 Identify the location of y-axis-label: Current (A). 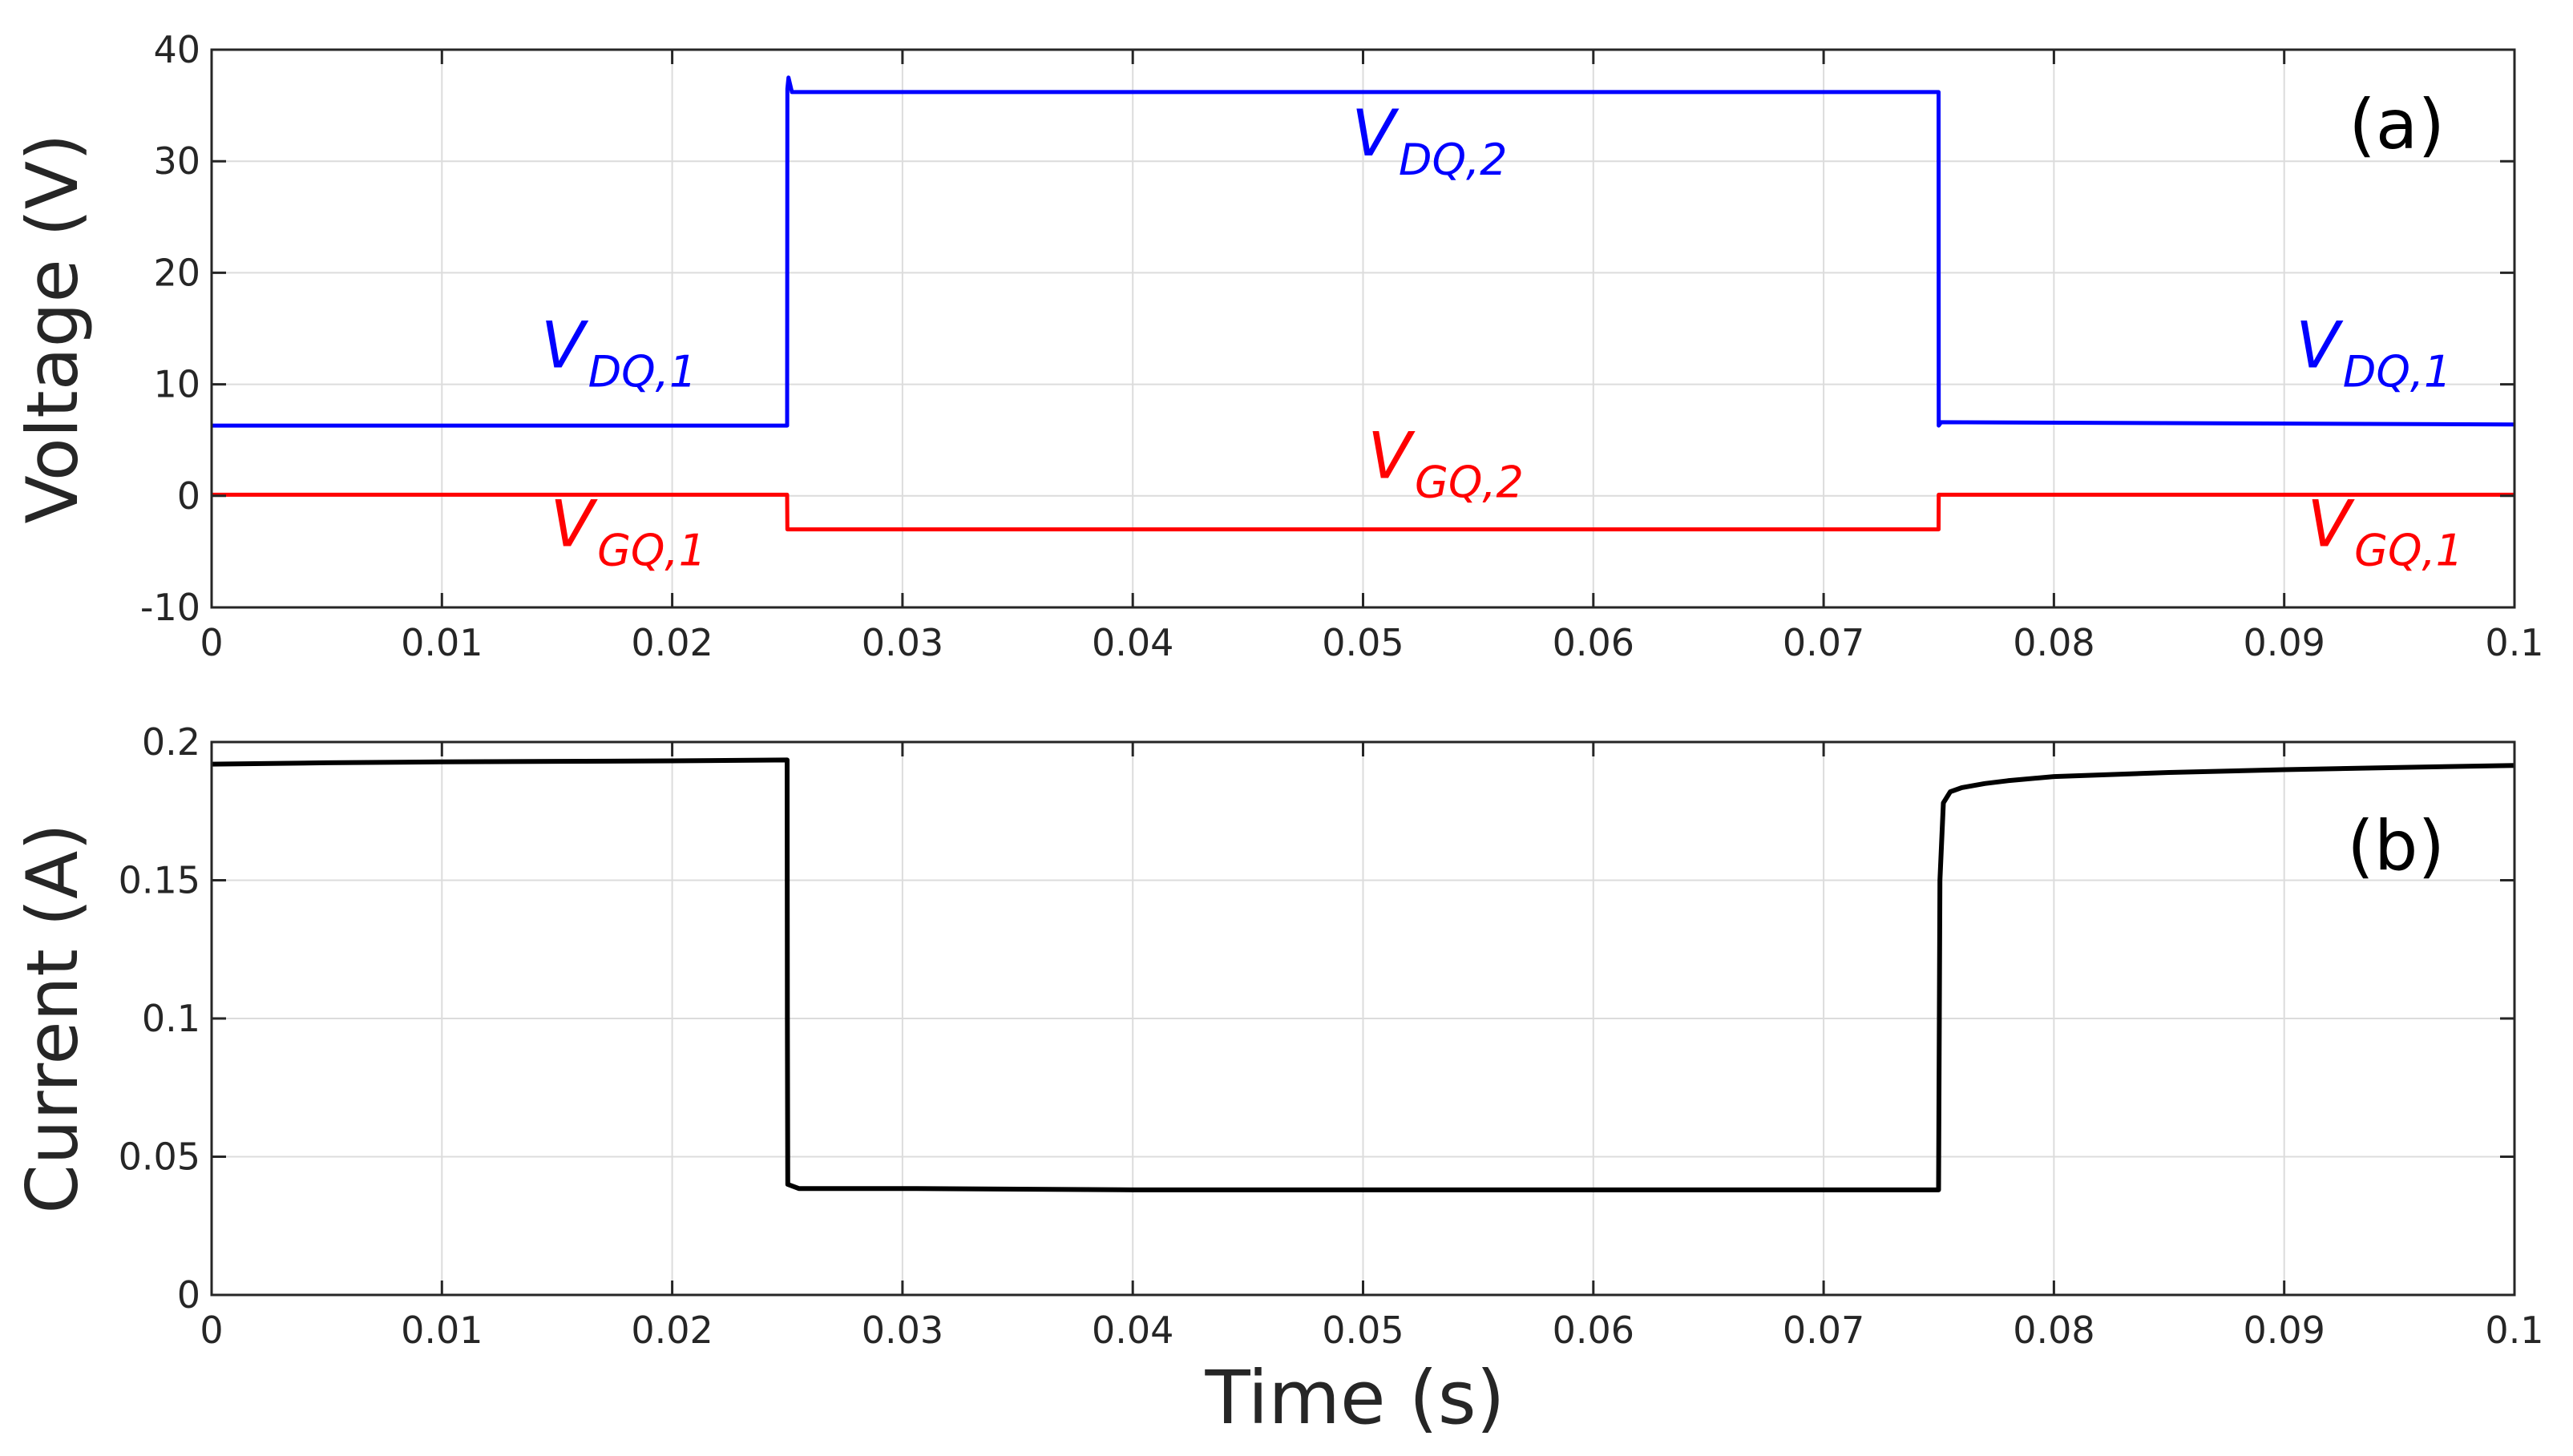
(52, 1018).